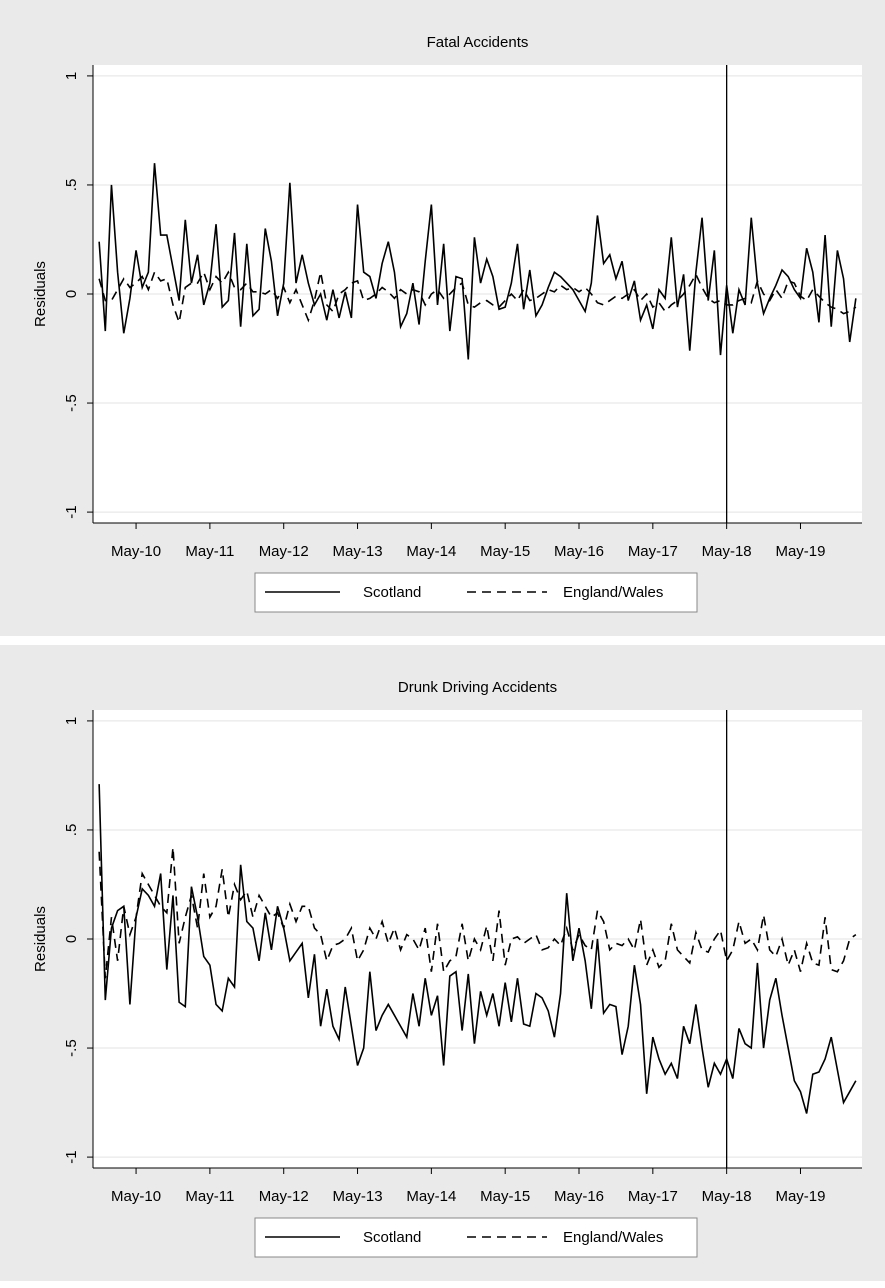  What do you see at coordinates (477, 687) in the screenshot?
I see `chart-title: Drunk Driving Accidents` at bounding box center [477, 687].